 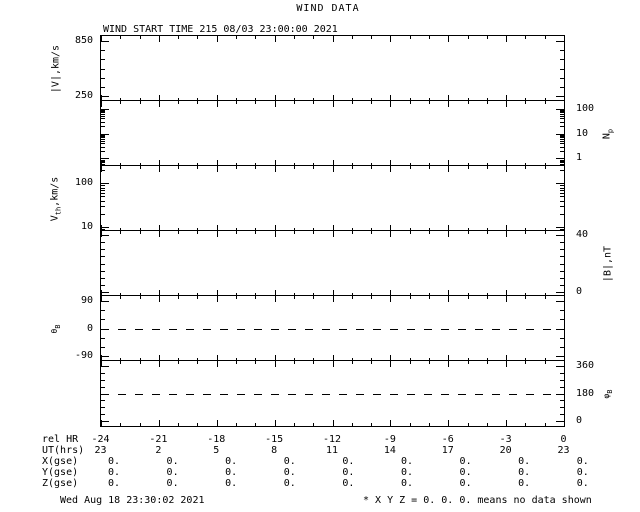 I want to click on y-tick-label: 360, so click(x=585, y=365).